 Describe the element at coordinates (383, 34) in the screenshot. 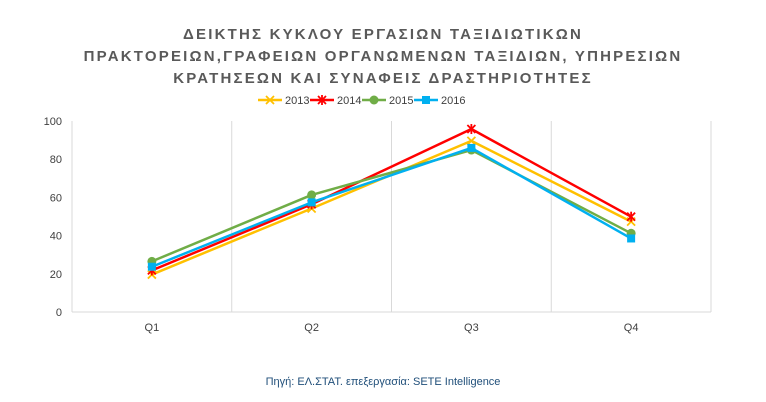

I see `chart-title-line-1: ΔΕΙΚΤΗΣ ΚΥΚΛΟΥ ΕΡΓΑΣΙΩΝ ΤΑΞΙΔΙΩΤΙΚΩΝ` at that location.